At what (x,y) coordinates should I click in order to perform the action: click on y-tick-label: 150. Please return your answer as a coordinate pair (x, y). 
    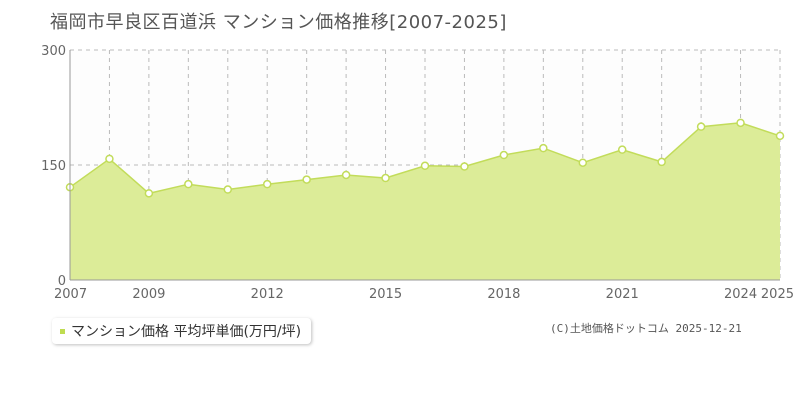
    Looking at the image, I should click on (53, 166).